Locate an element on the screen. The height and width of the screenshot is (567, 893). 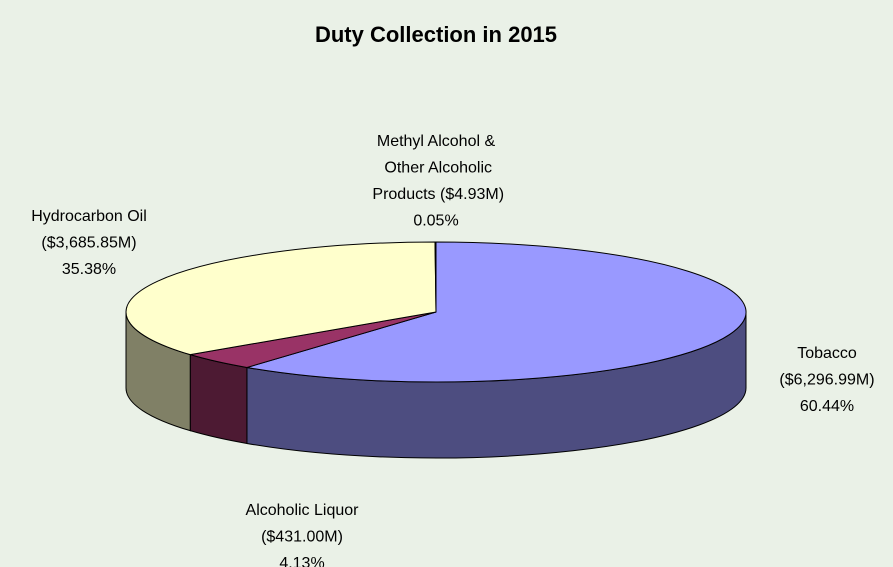
category-line: Other Alcoholic is located at coordinates (436, 168).